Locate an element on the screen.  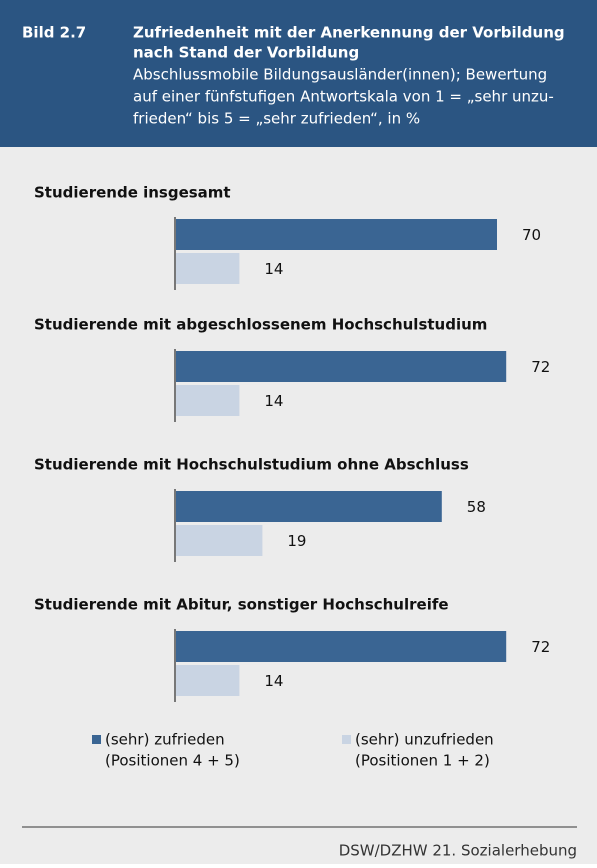
value-label: 70 is located at coordinates (531, 235).